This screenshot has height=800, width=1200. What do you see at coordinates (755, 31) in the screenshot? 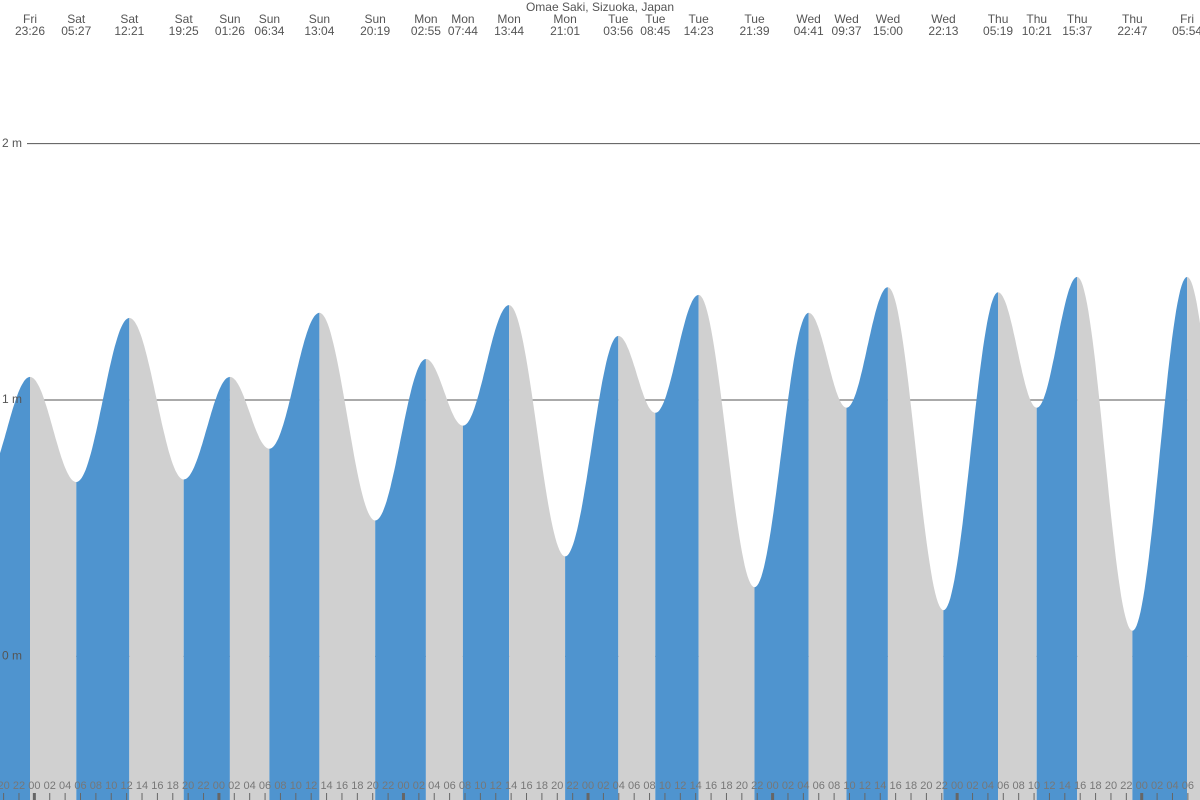
I see `extreme-time: 21:39` at bounding box center [755, 31].